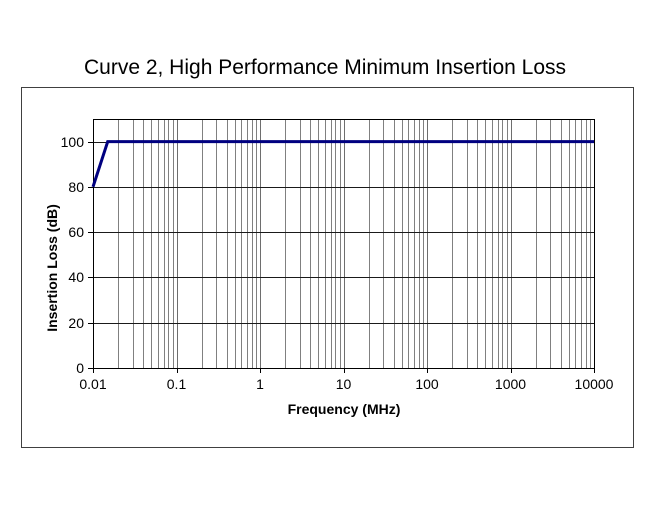 This screenshot has width=650, height=509. I want to click on x-tick-label: 0.01, so click(93, 384).